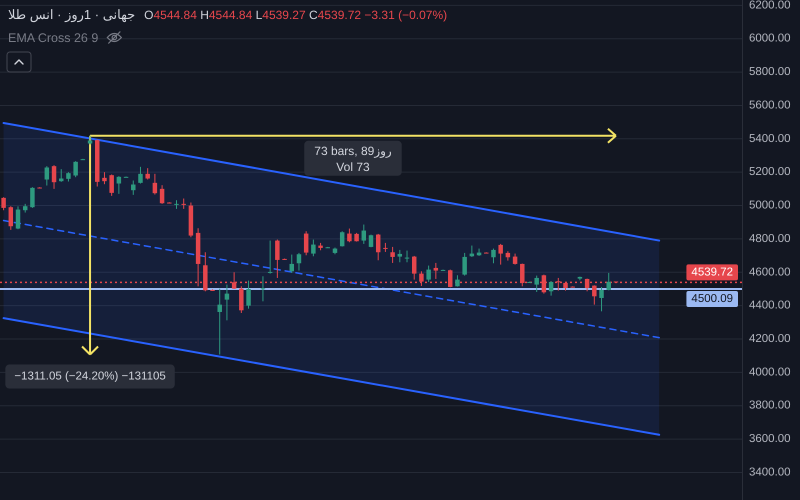  What do you see at coordinates (770, 206) in the screenshot?
I see `y-tick-label: 5000.00` at bounding box center [770, 206].